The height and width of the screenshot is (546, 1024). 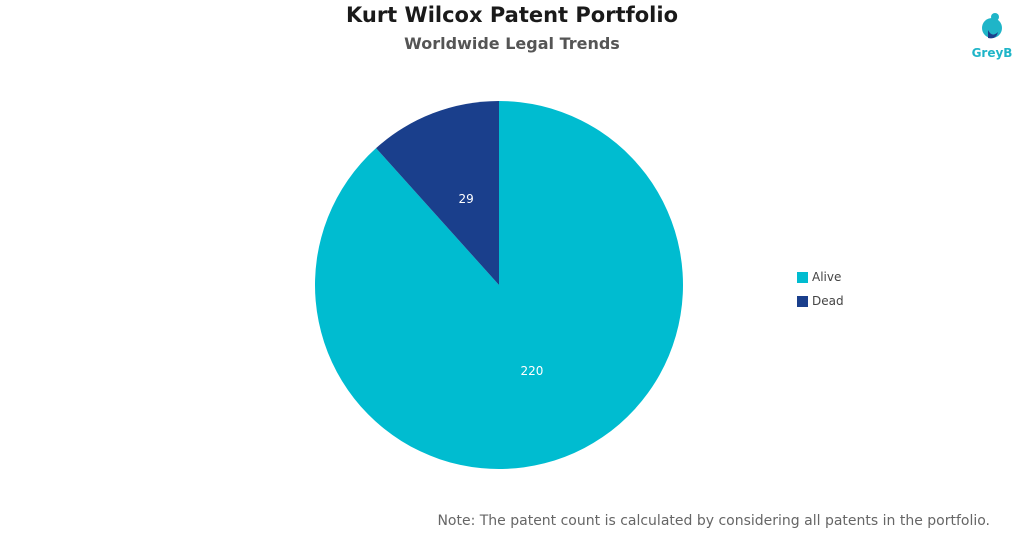 What do you see at coordinates (531, 371) in the screenshot?
I see `data-label-alive: 220` at bounding box center [531, 371].